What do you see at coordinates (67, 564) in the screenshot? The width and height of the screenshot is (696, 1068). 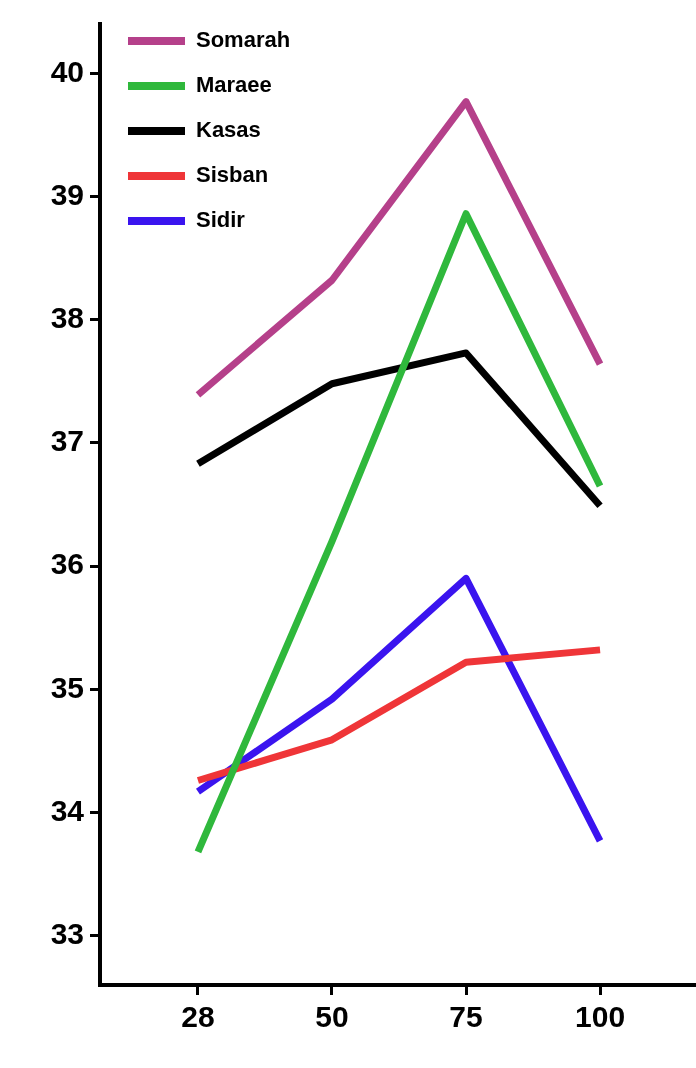 I see `y-tick-label: 36` at bounding box center [67, 564].